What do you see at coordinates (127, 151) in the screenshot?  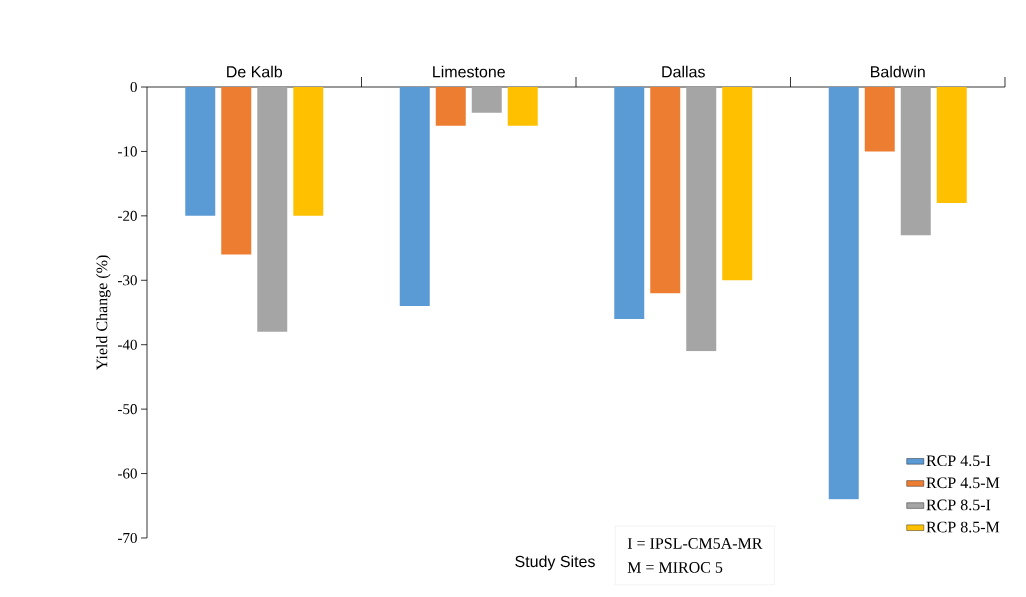 I see `y-tick-label: -10` at bounding box center [127, 151].